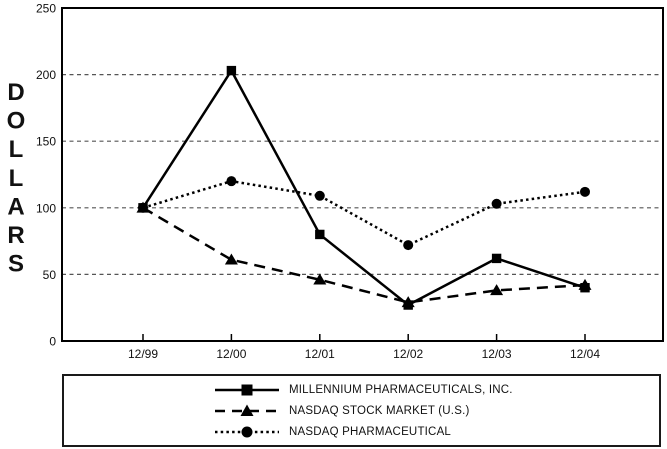  I want to click on series-line-triangle, so click(364, 255).